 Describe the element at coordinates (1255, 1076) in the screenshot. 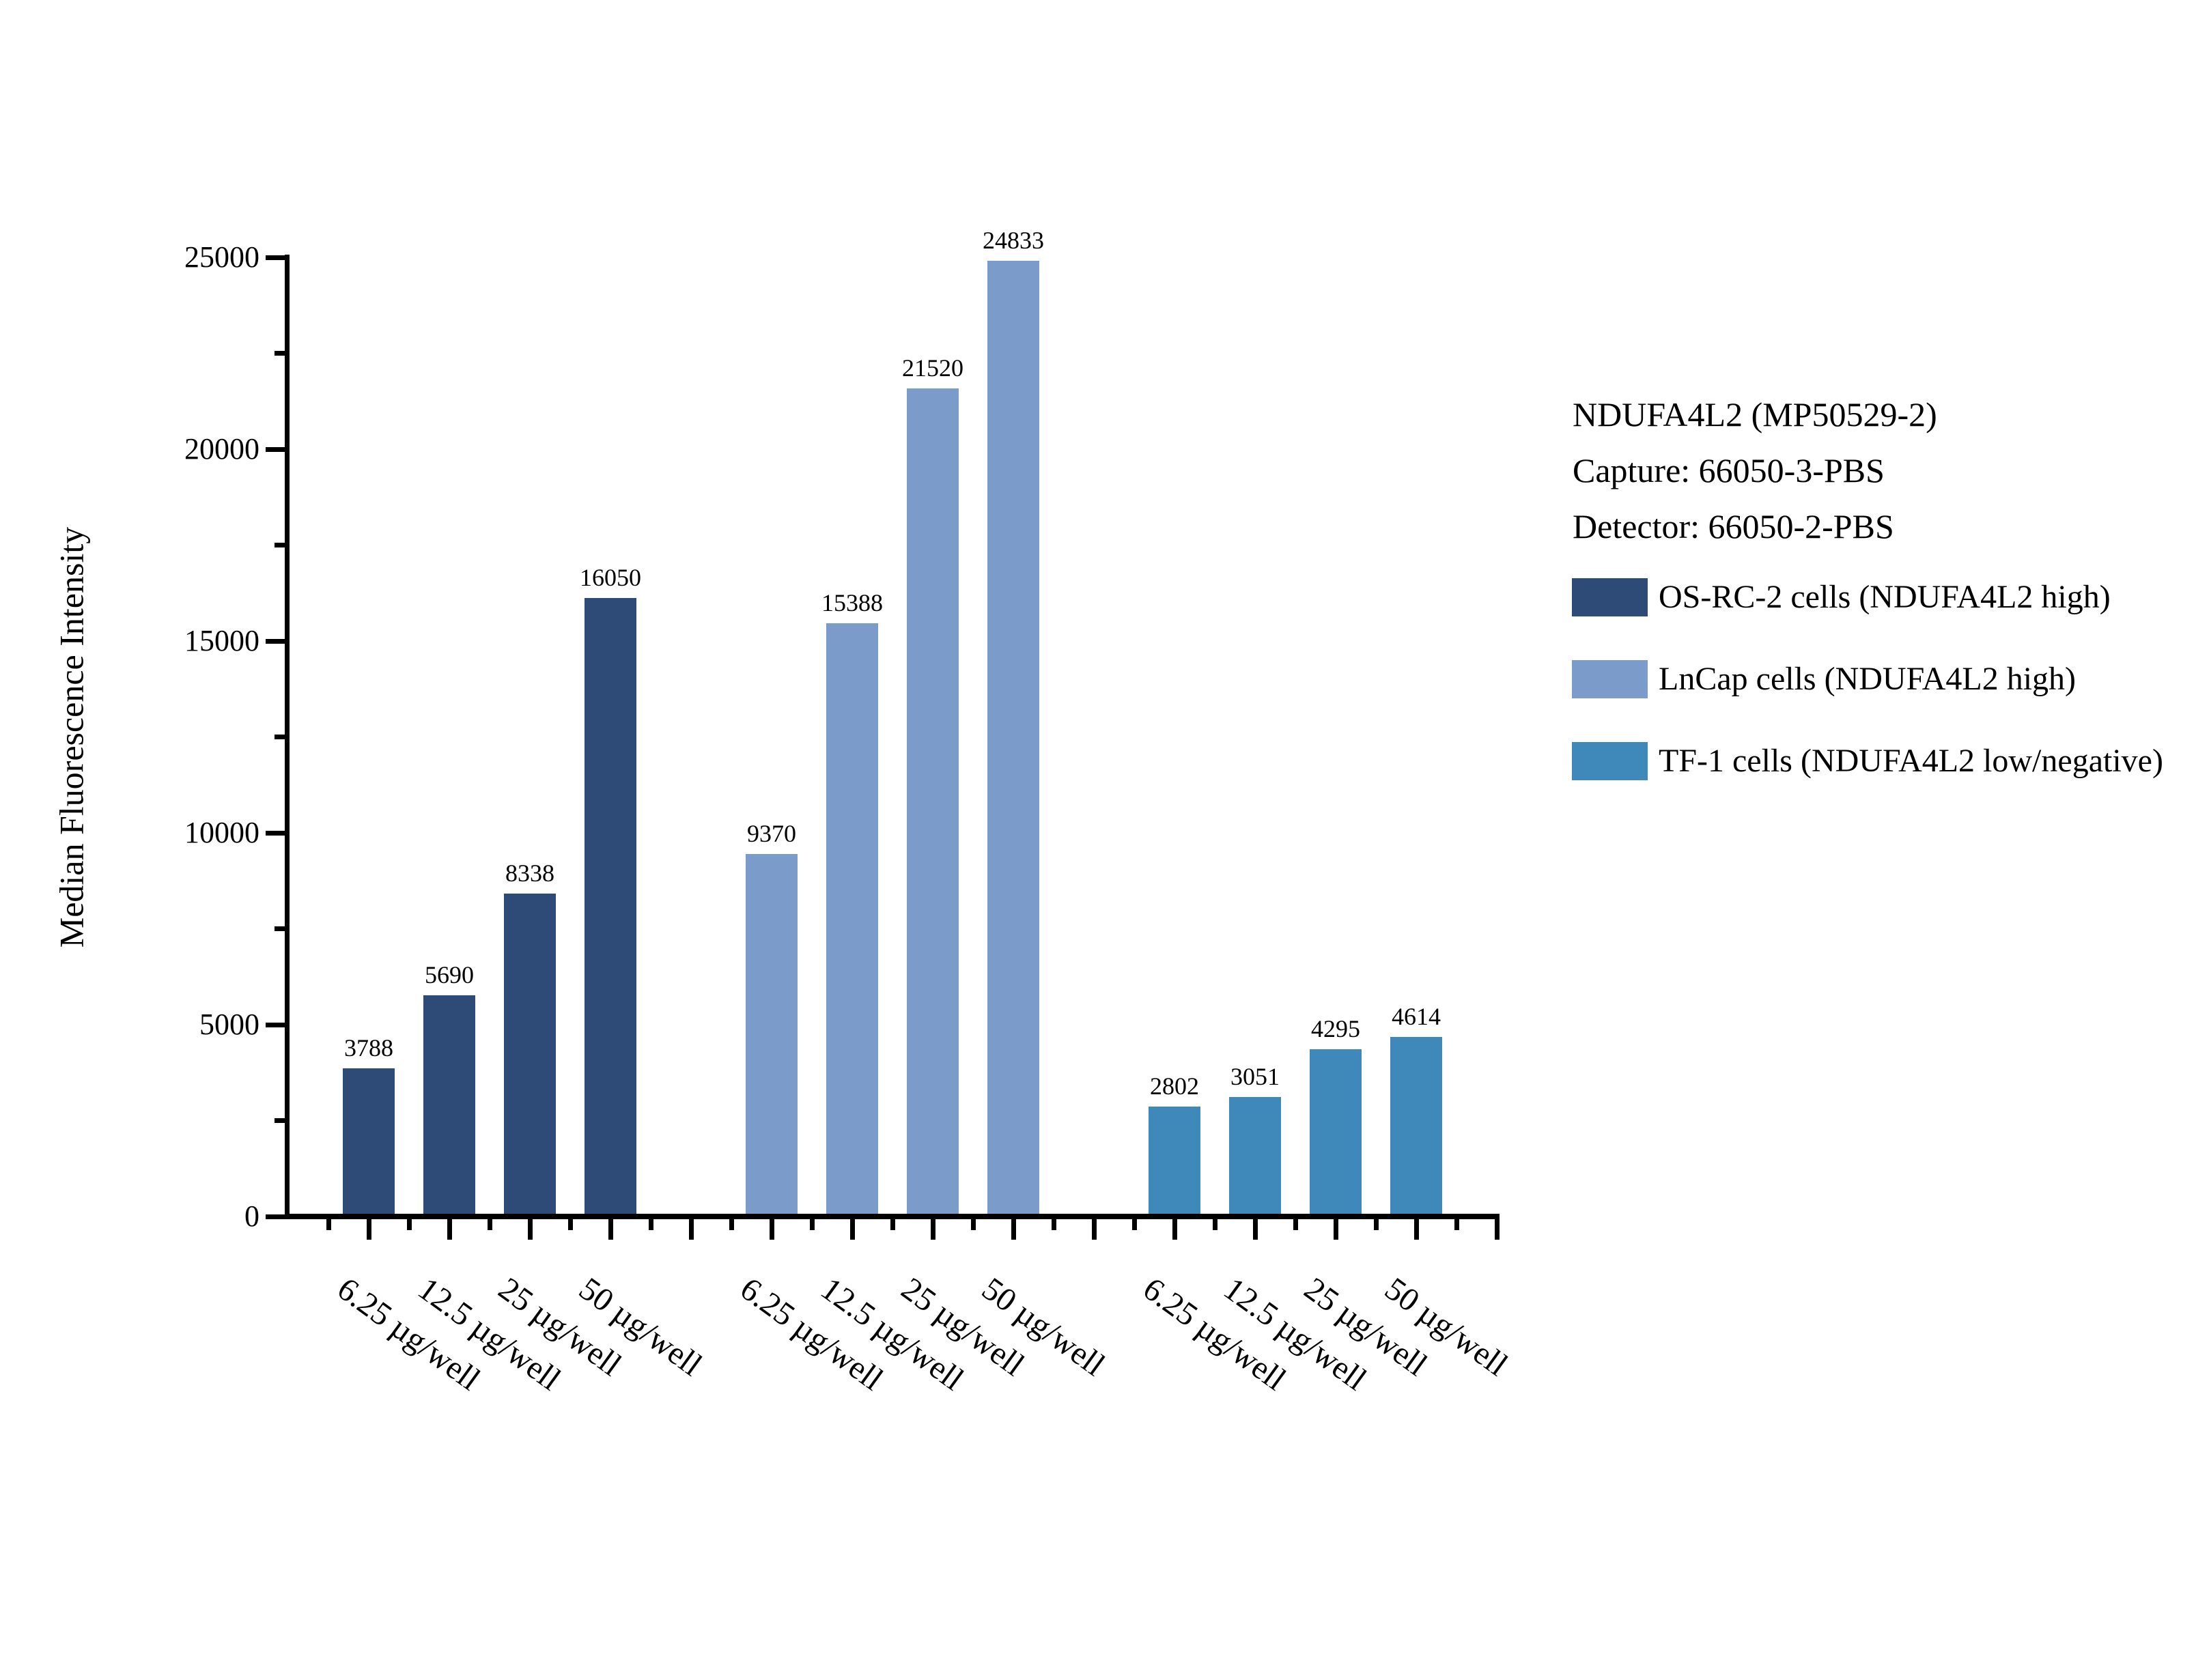

I see `bar-value-label: 3051` at that location.